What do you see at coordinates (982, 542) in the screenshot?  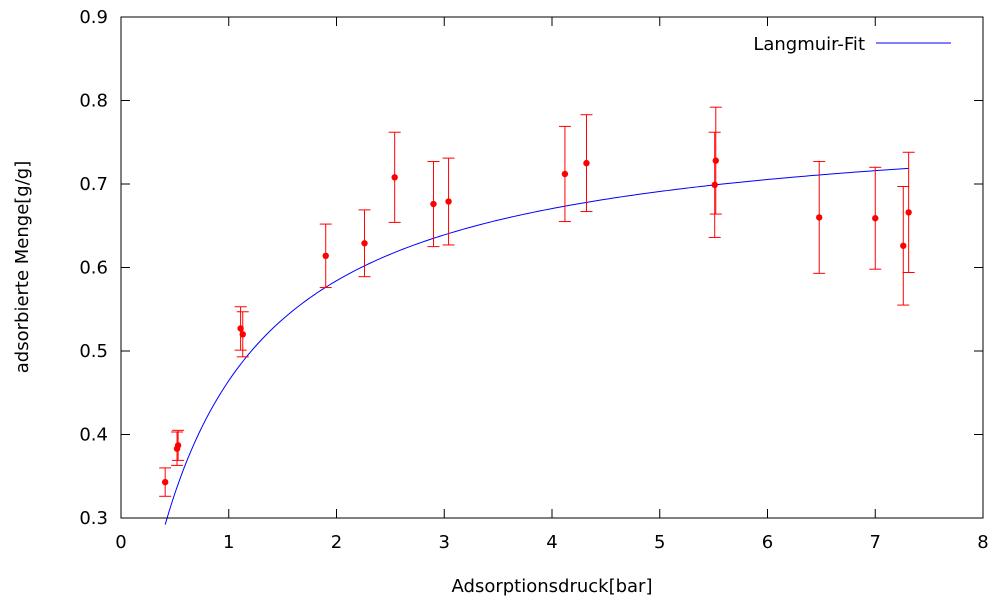 I see `x-tick-label: 8` at bounding box center [982, 542].